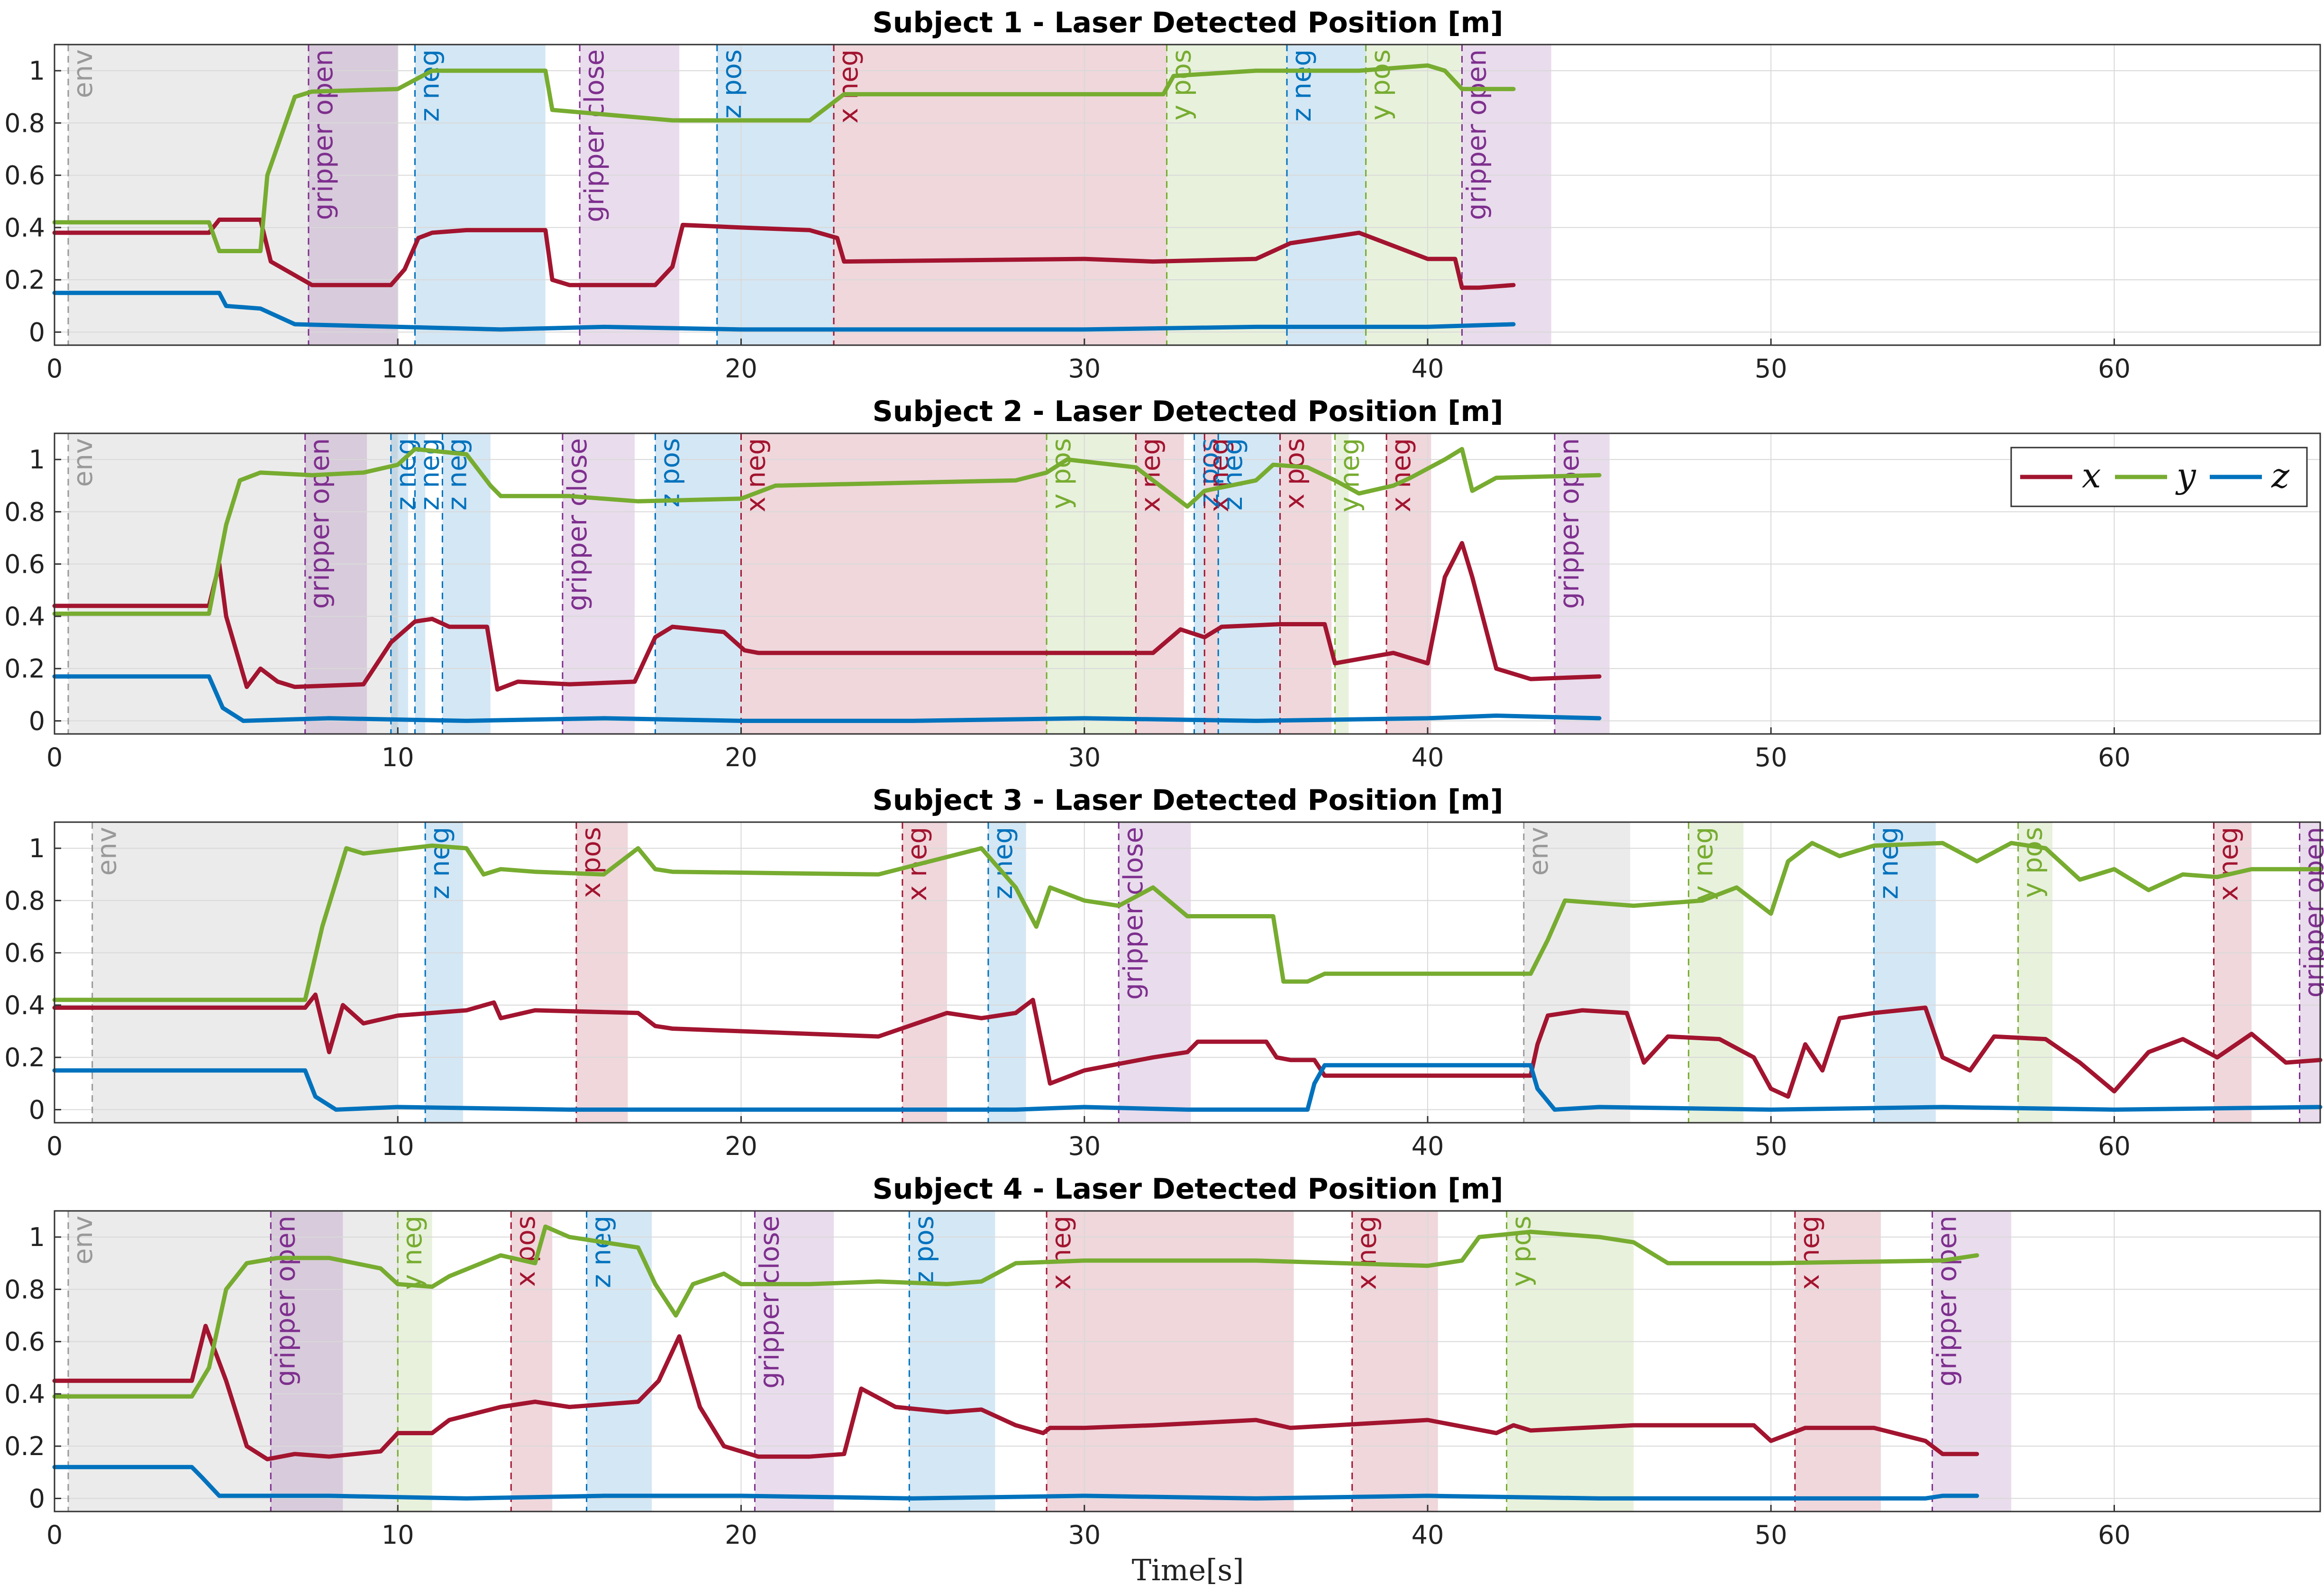 The image size is (2324, 1594). Describe the element at coordinates (1349, 475) in the screenshot. I see `subplot-2-segment-15-label: y neg` at that location.